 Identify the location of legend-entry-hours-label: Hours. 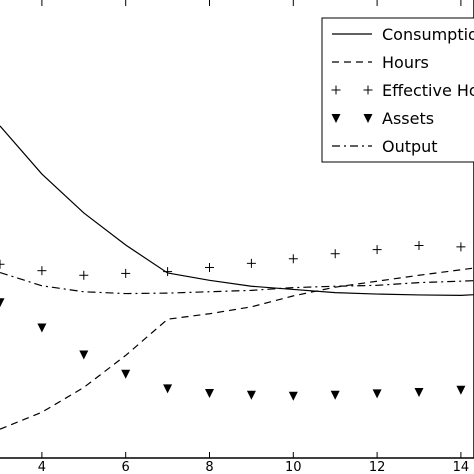
(405, 62).